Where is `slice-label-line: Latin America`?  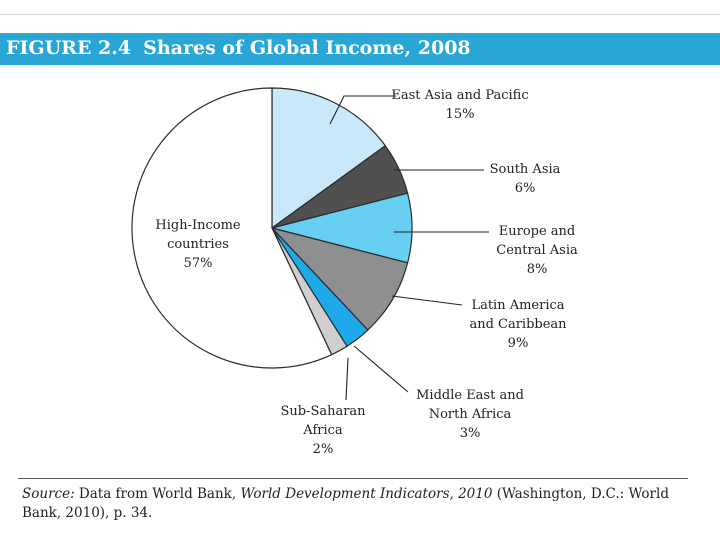 slice-label-line: Latin America is located at coordinates (518, 305).